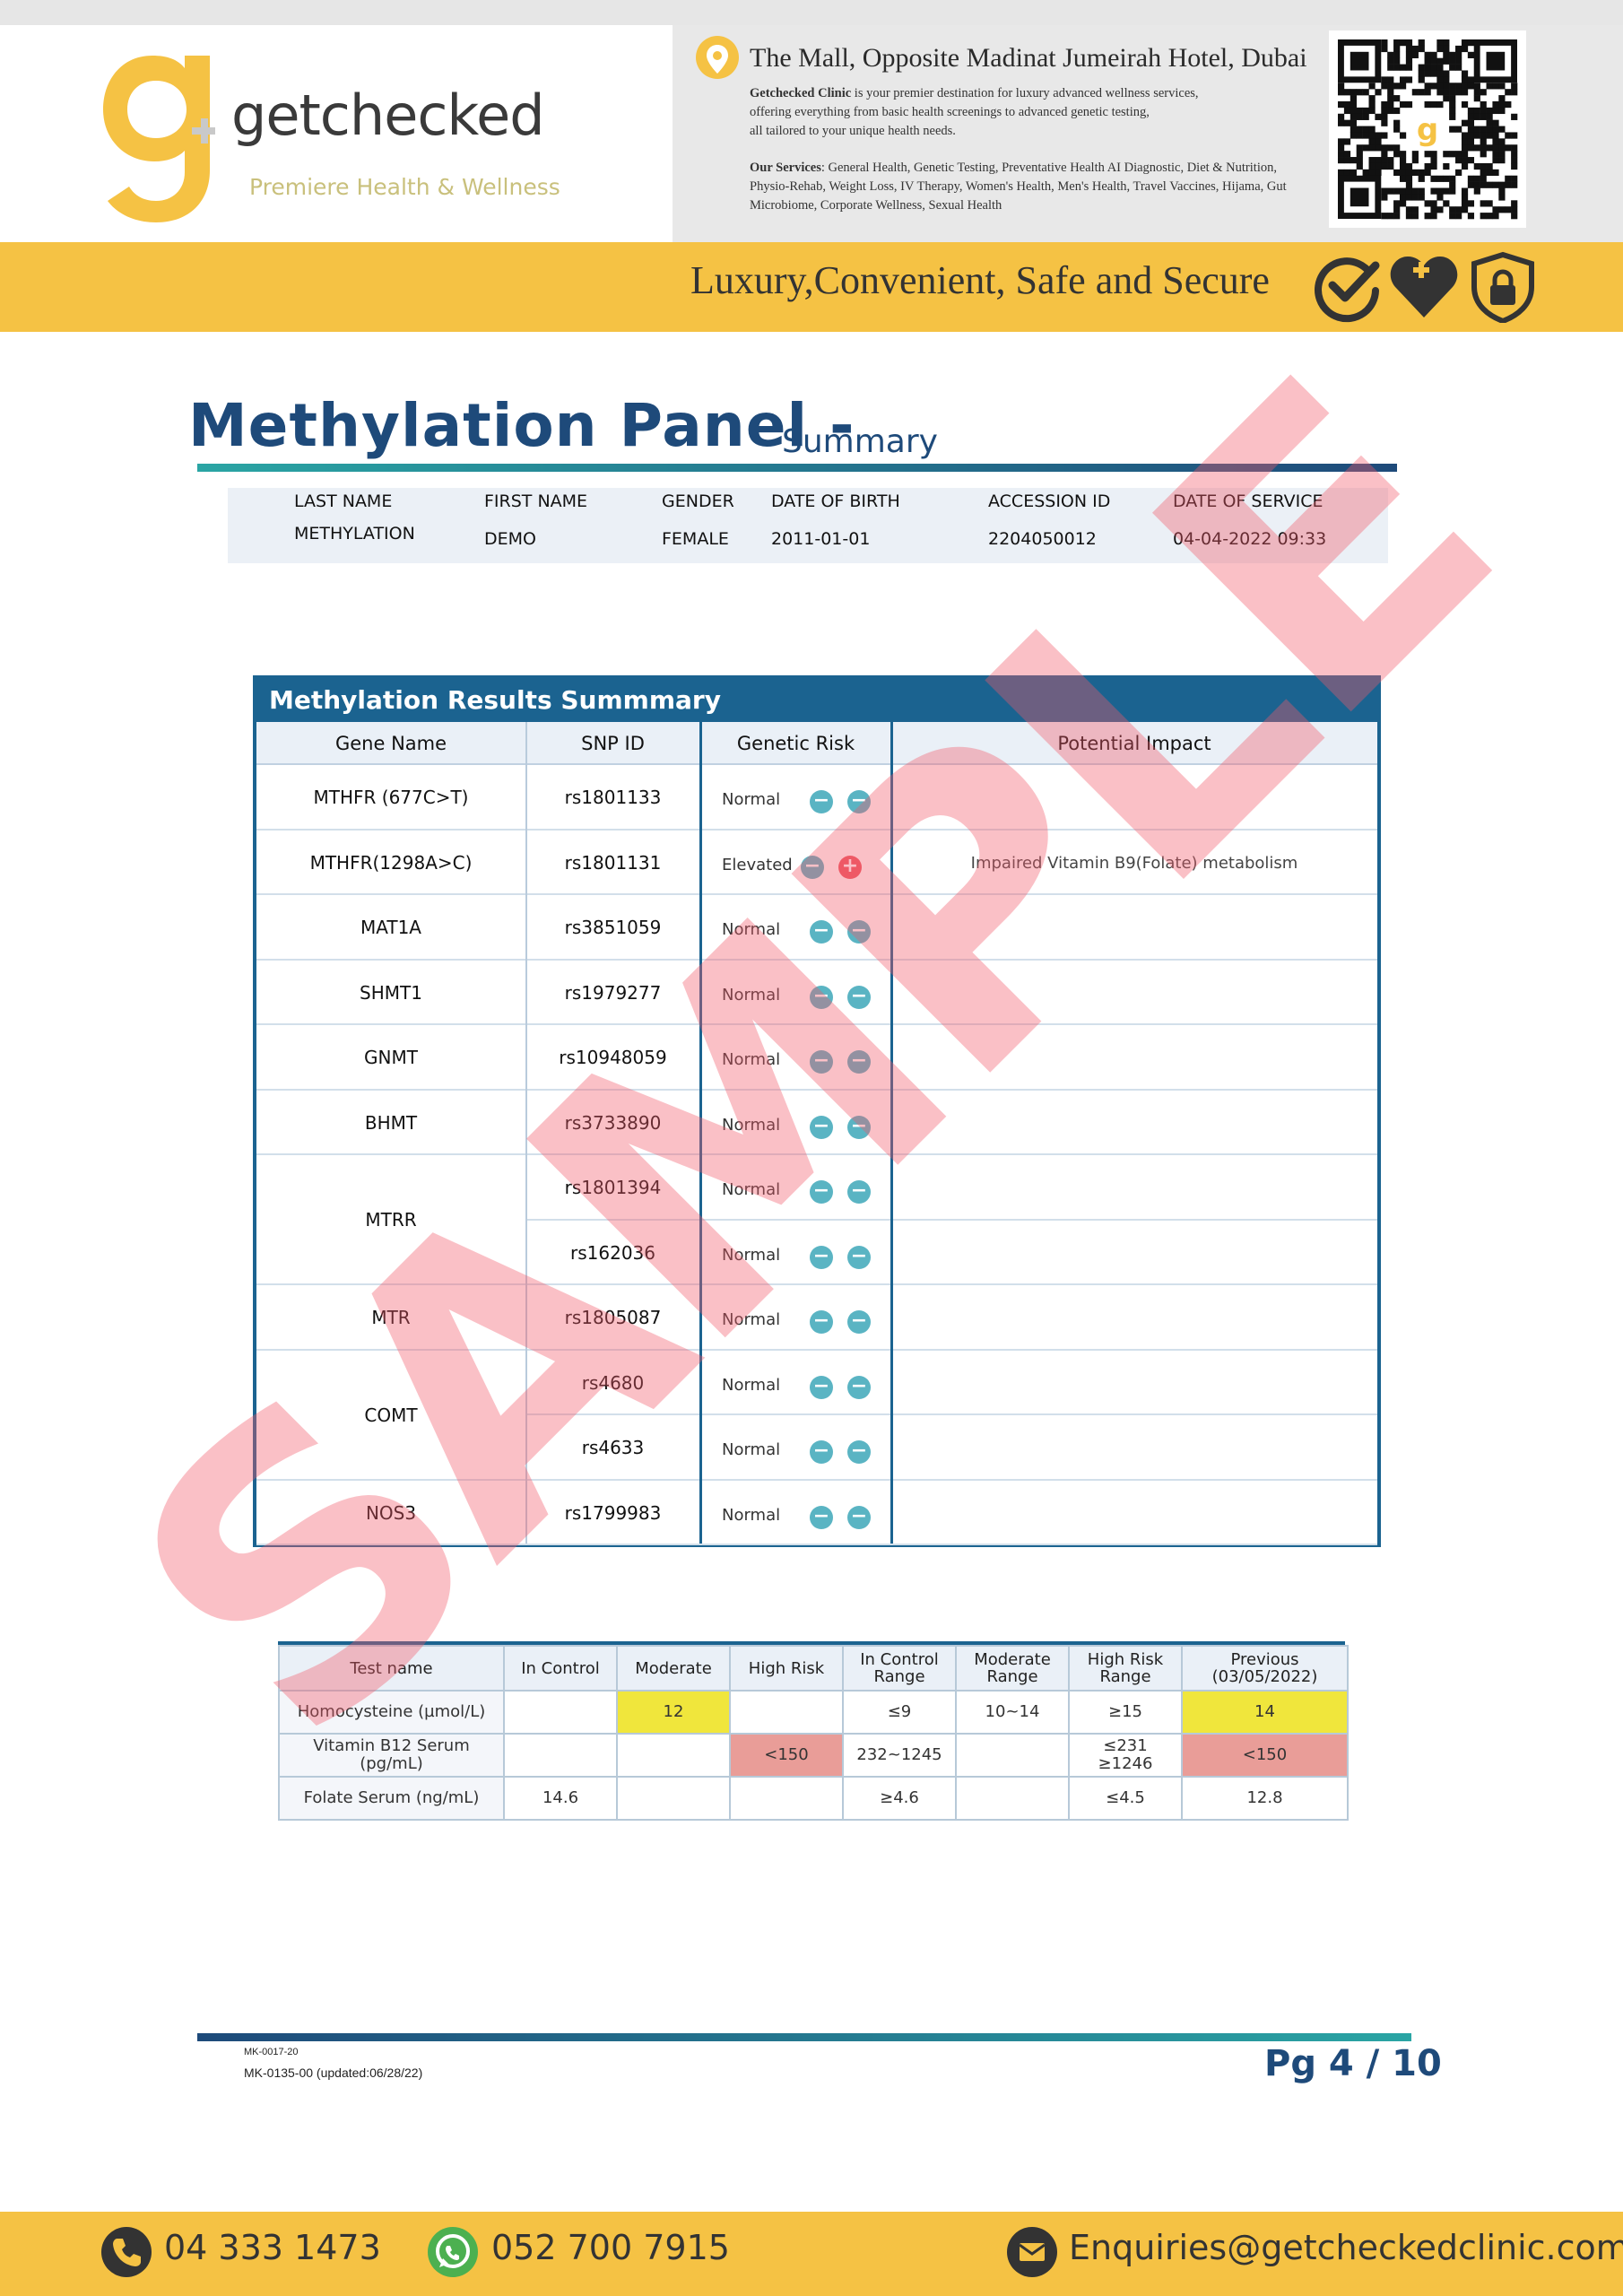 The image size is (1623, 2296). What do you see at coordinates (813, 1712) in the screenshot?
I see `marker-row: Homocysteine (µmol/L) 12 ≤9 10~14 ≥15 14` at bounding box center [813, 1712].